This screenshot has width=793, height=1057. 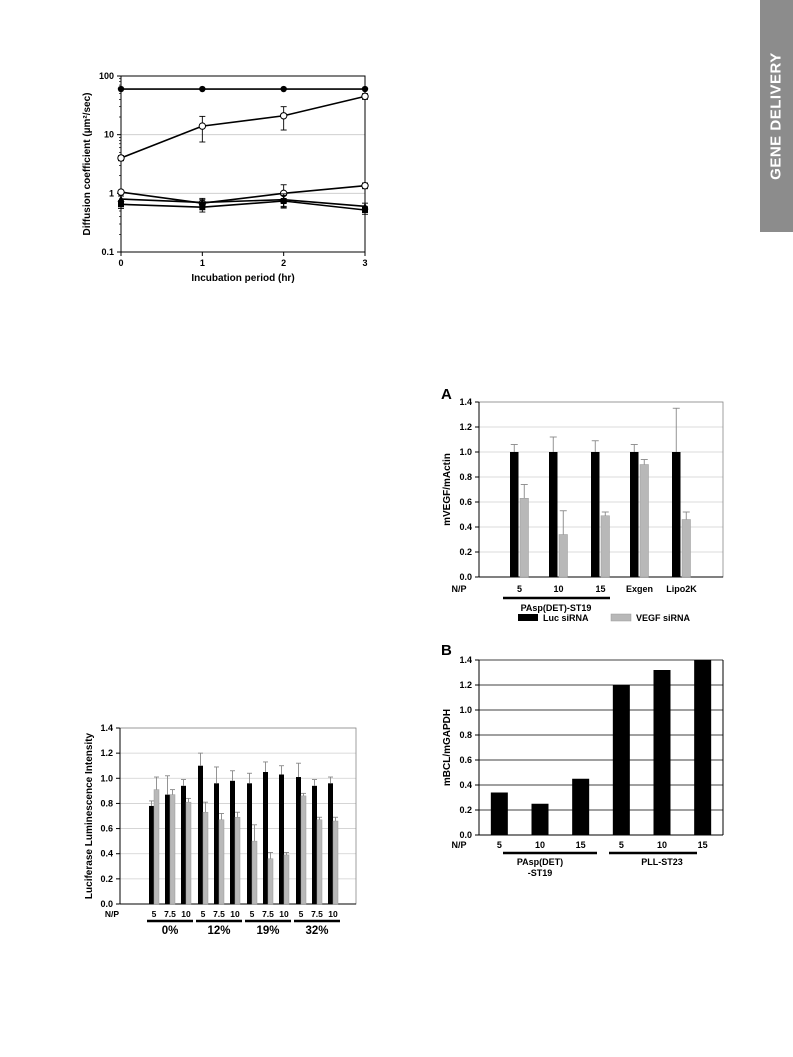 What do you see at coordinates (528, 617) in the screenshot?
I see `legend-swatch` at bounding box center [528, 617].